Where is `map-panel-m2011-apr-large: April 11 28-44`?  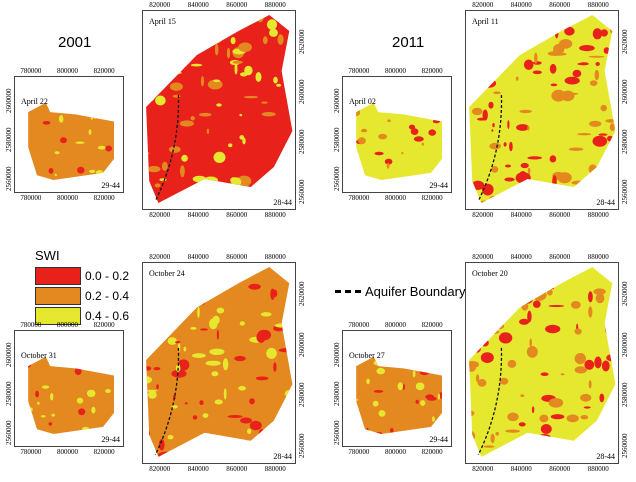
map-panel-m2011-apr-large: April 11 28-44 is located at coordinates (542, 110).